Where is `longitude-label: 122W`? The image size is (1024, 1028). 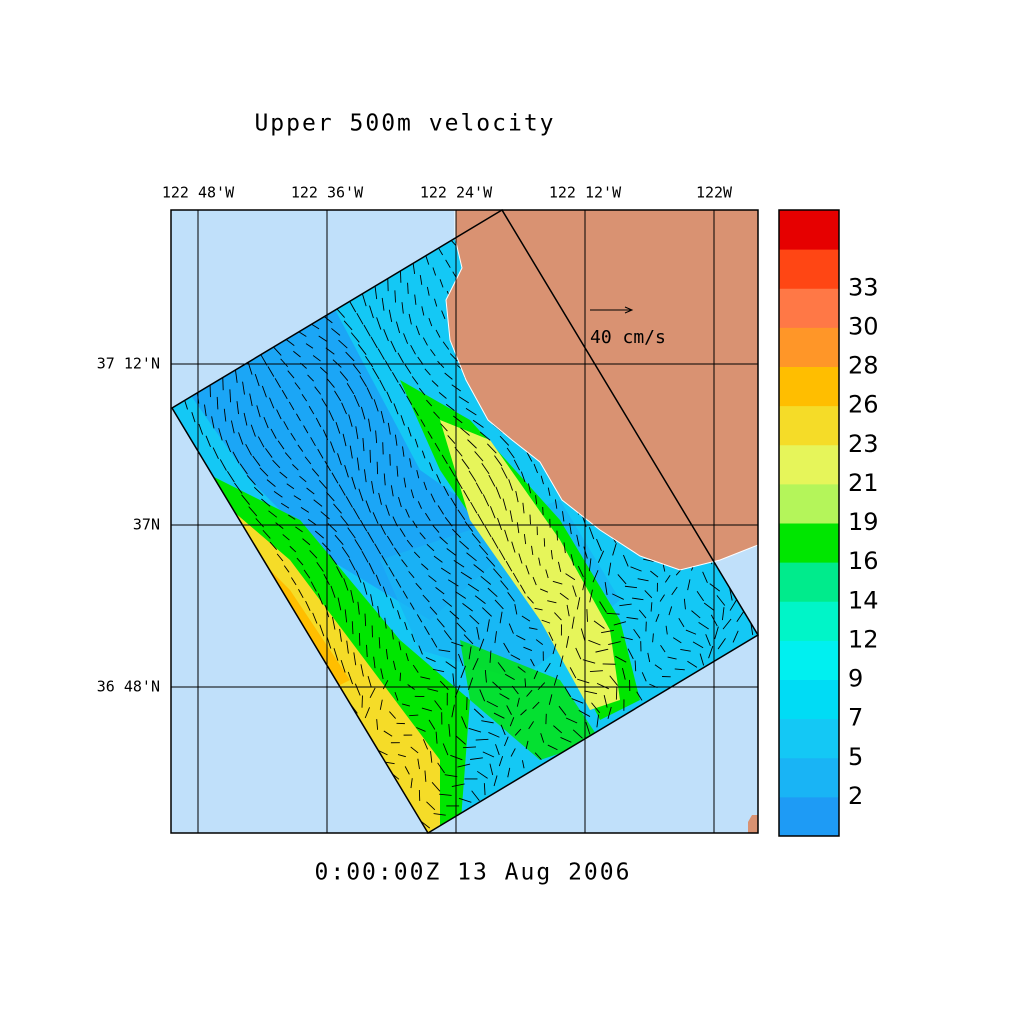 longitude-label: 122W is located at coordinates (714, 193).